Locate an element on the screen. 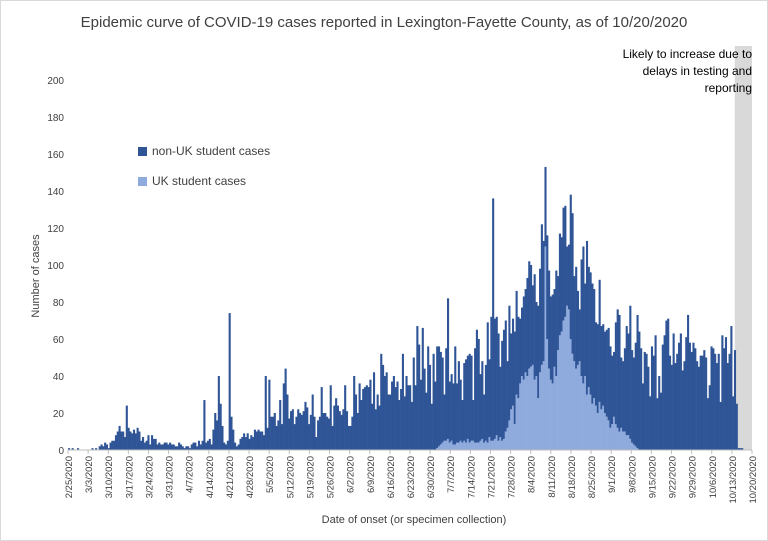 Image resolution: width=768 pixels, height=541 pixels. x-axis-label: Date of onset (or specimen collection) is located at coordinates (414, 520).